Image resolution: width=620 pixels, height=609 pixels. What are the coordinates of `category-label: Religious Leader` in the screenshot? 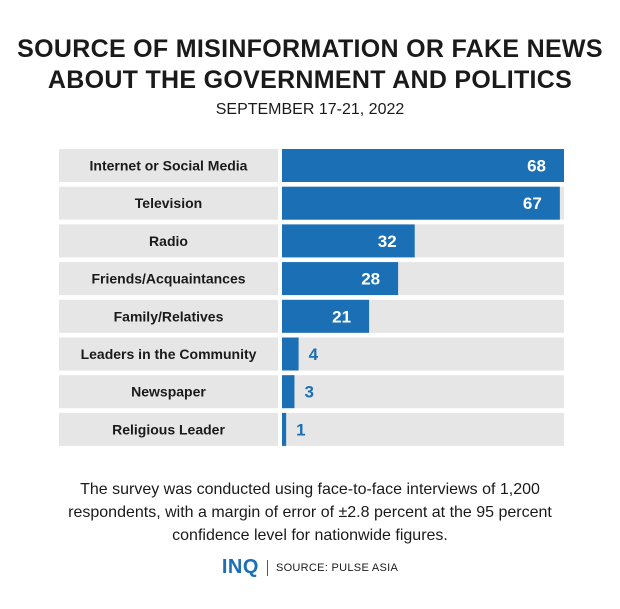 It's located at (168, 429).